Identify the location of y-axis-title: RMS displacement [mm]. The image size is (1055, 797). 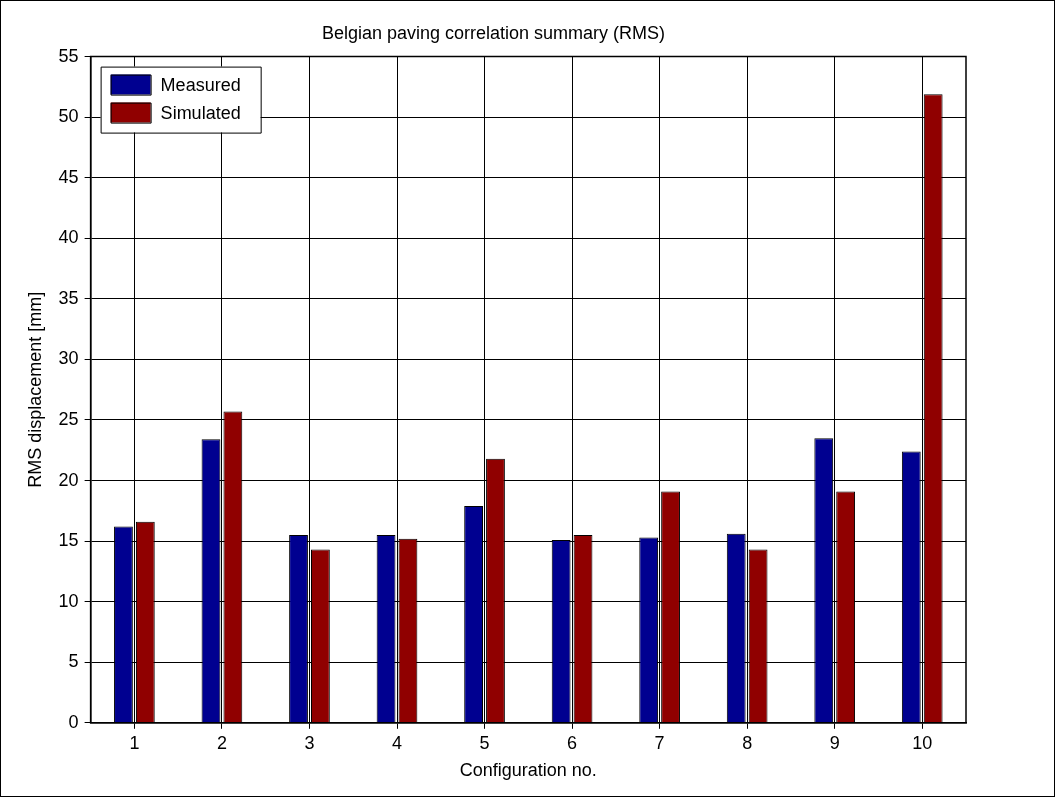
(34, 389).